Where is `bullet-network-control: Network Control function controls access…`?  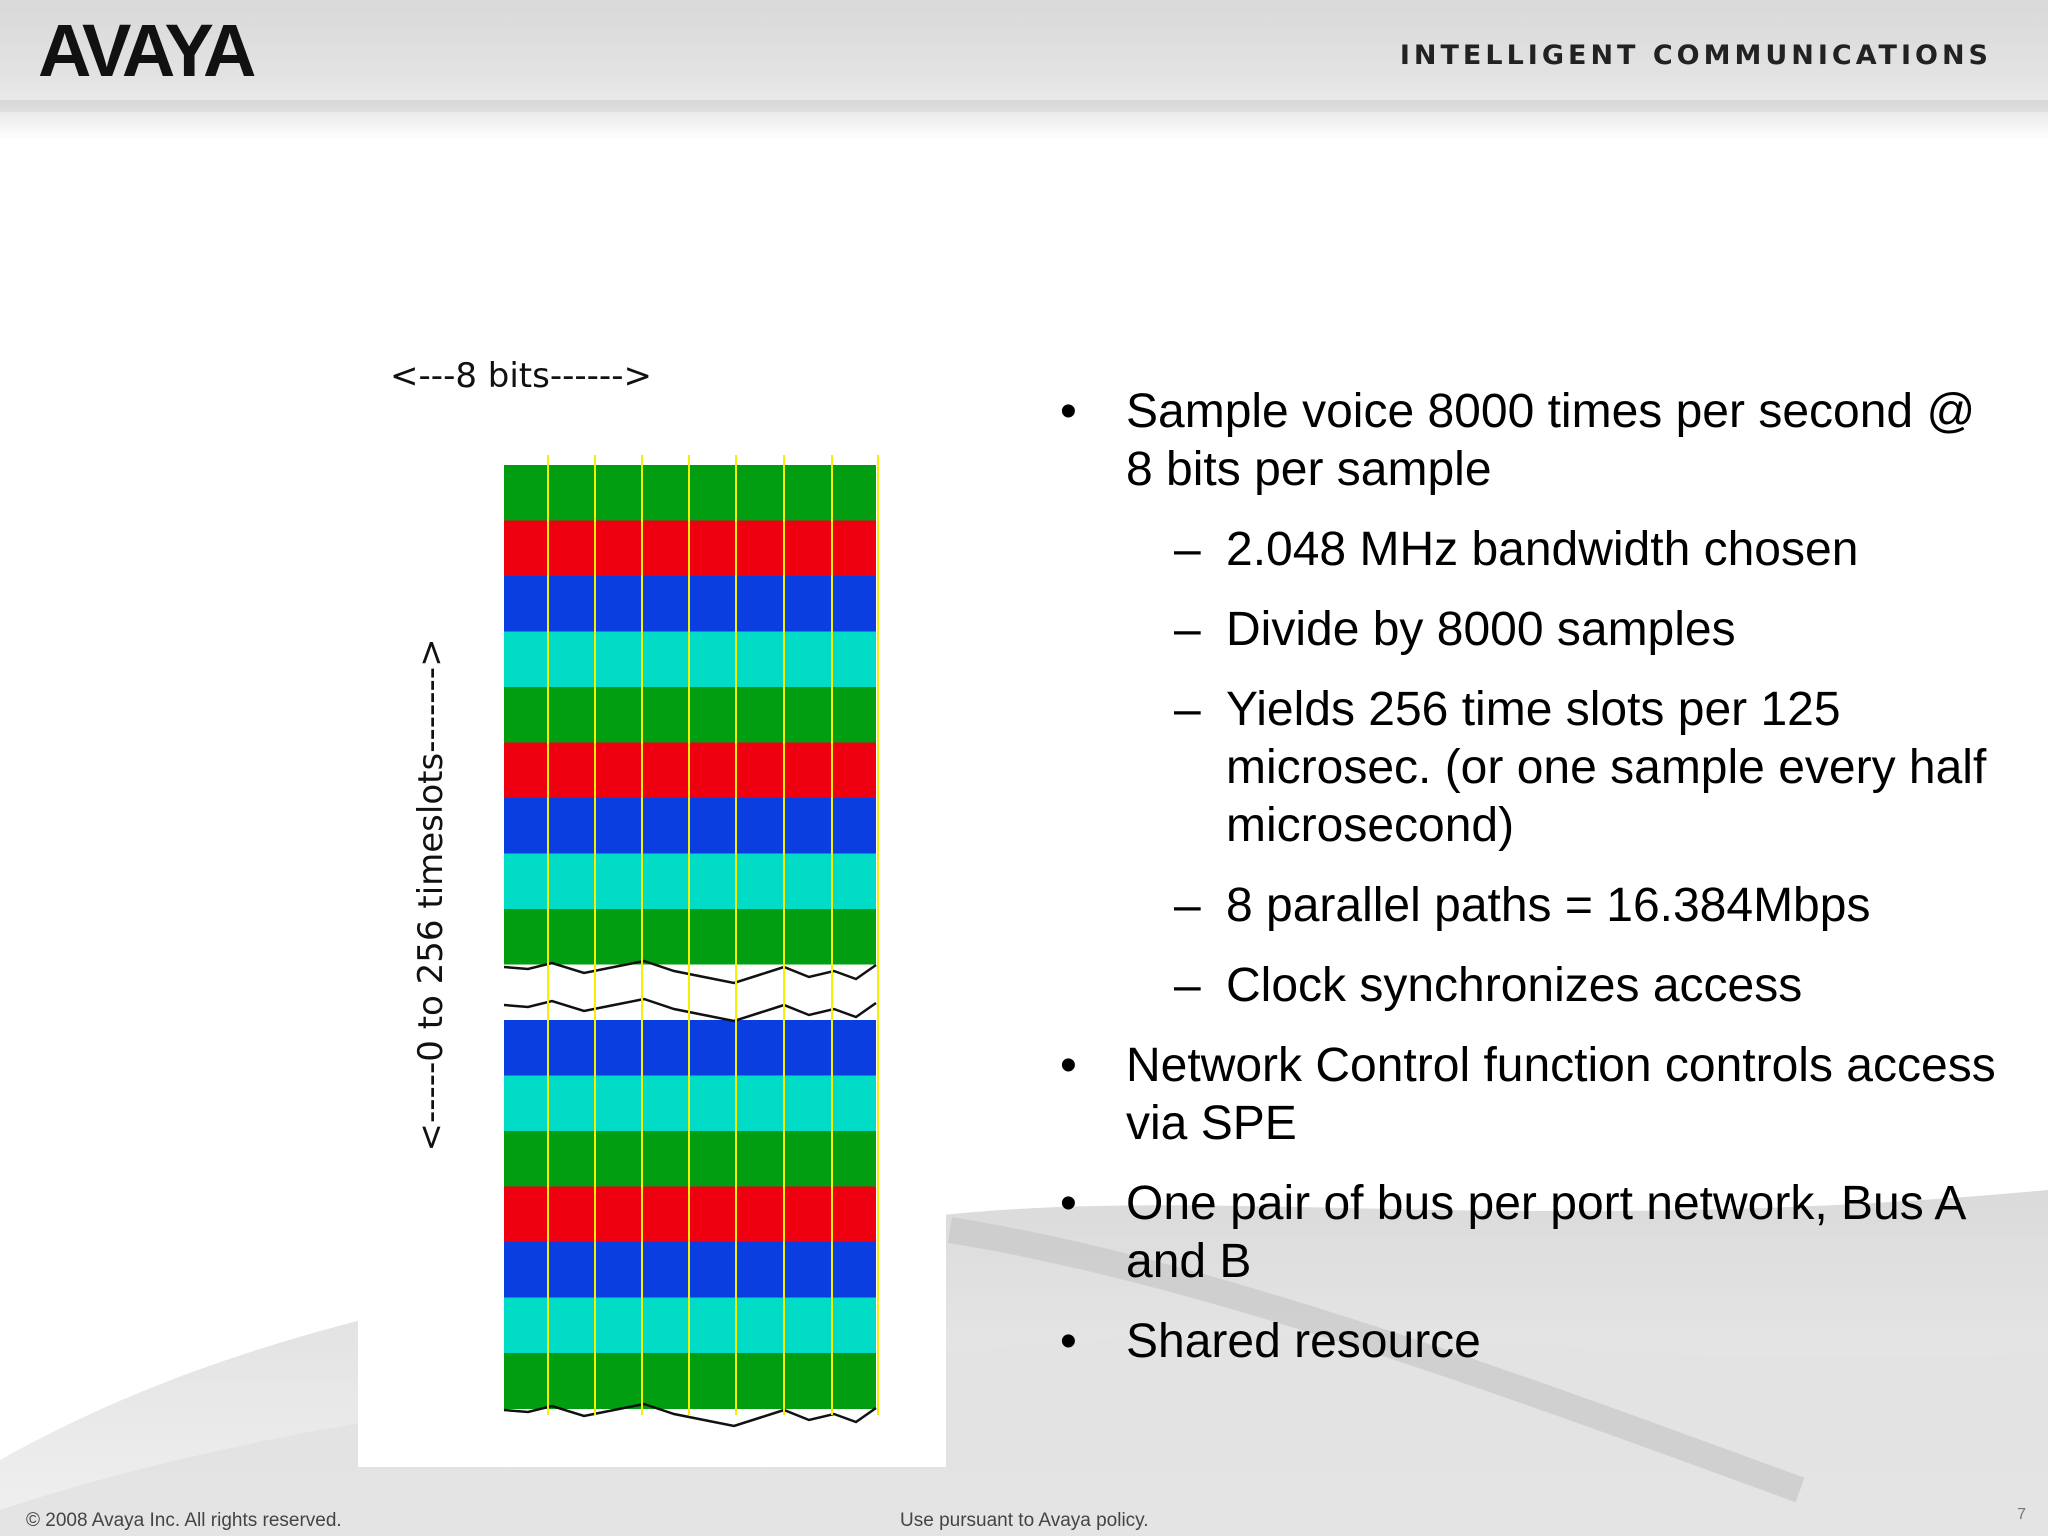 bullet-network-control: Network Control function controls access… is located at coordinates (1530, 1095).